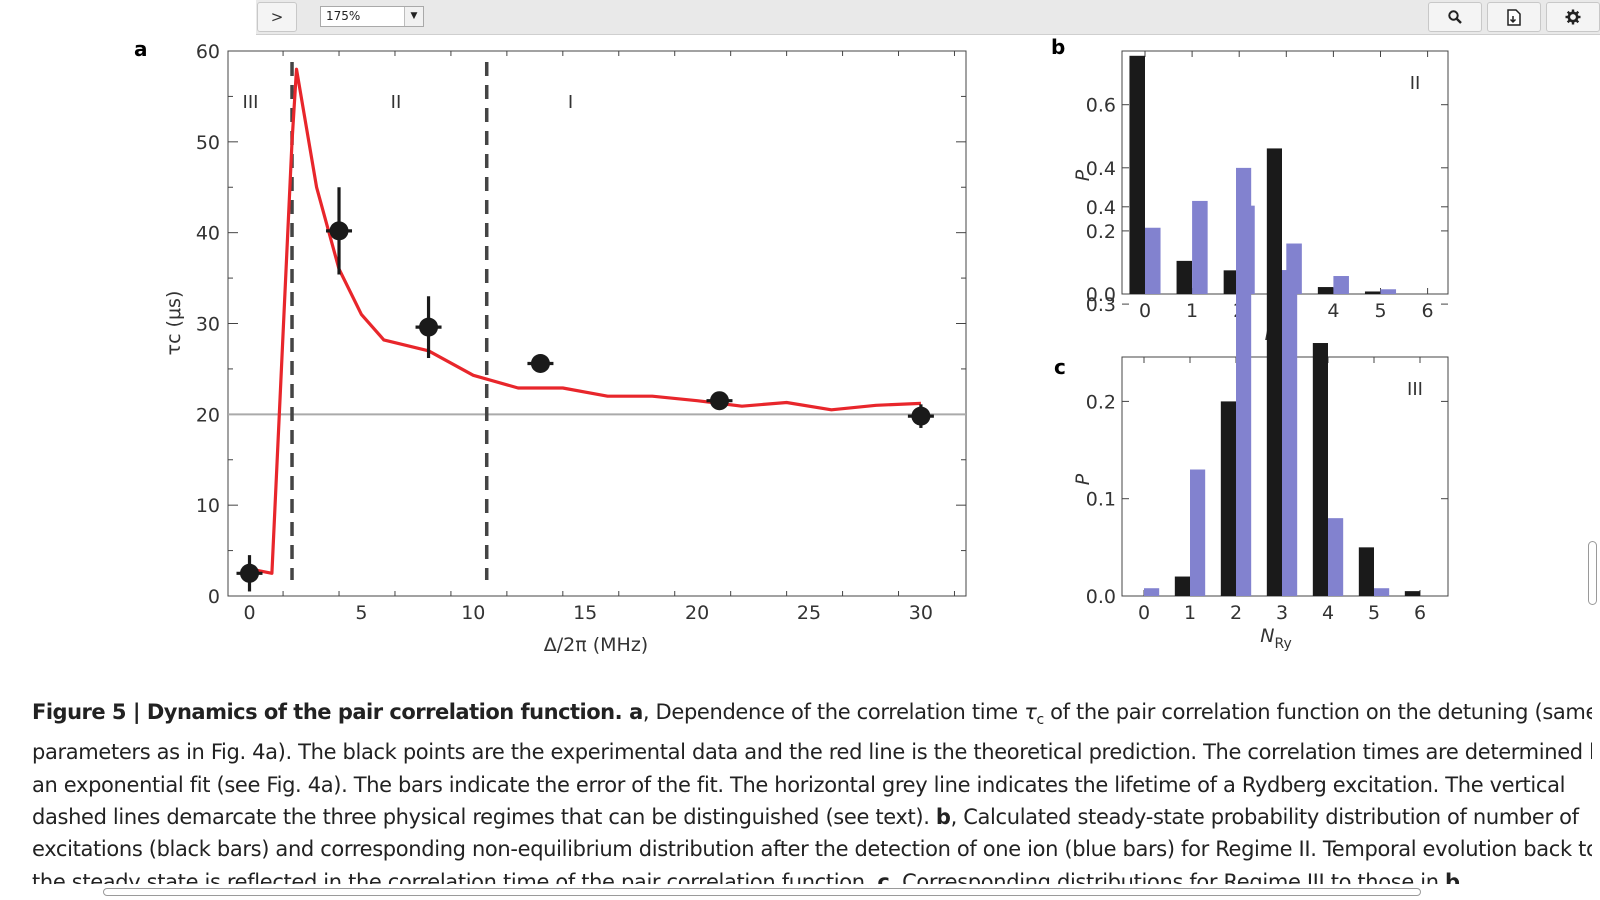  I want to click on panel-label-c: c, so click(1060, 367).